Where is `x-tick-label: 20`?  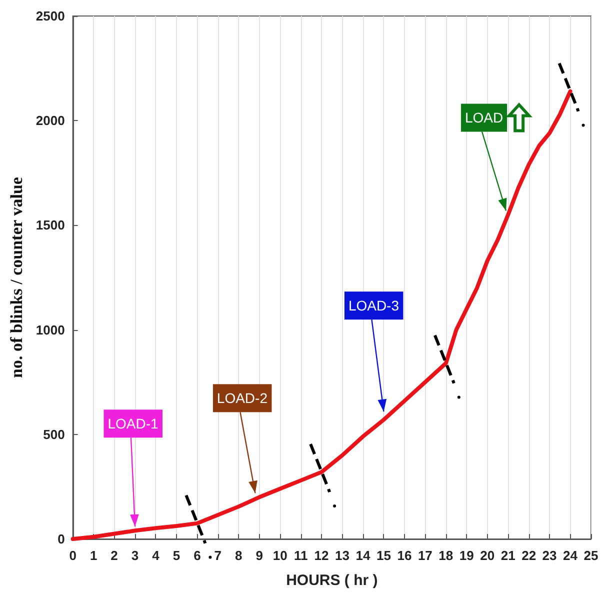
x-tick-label: 20 is located at coordinates (487, 555).